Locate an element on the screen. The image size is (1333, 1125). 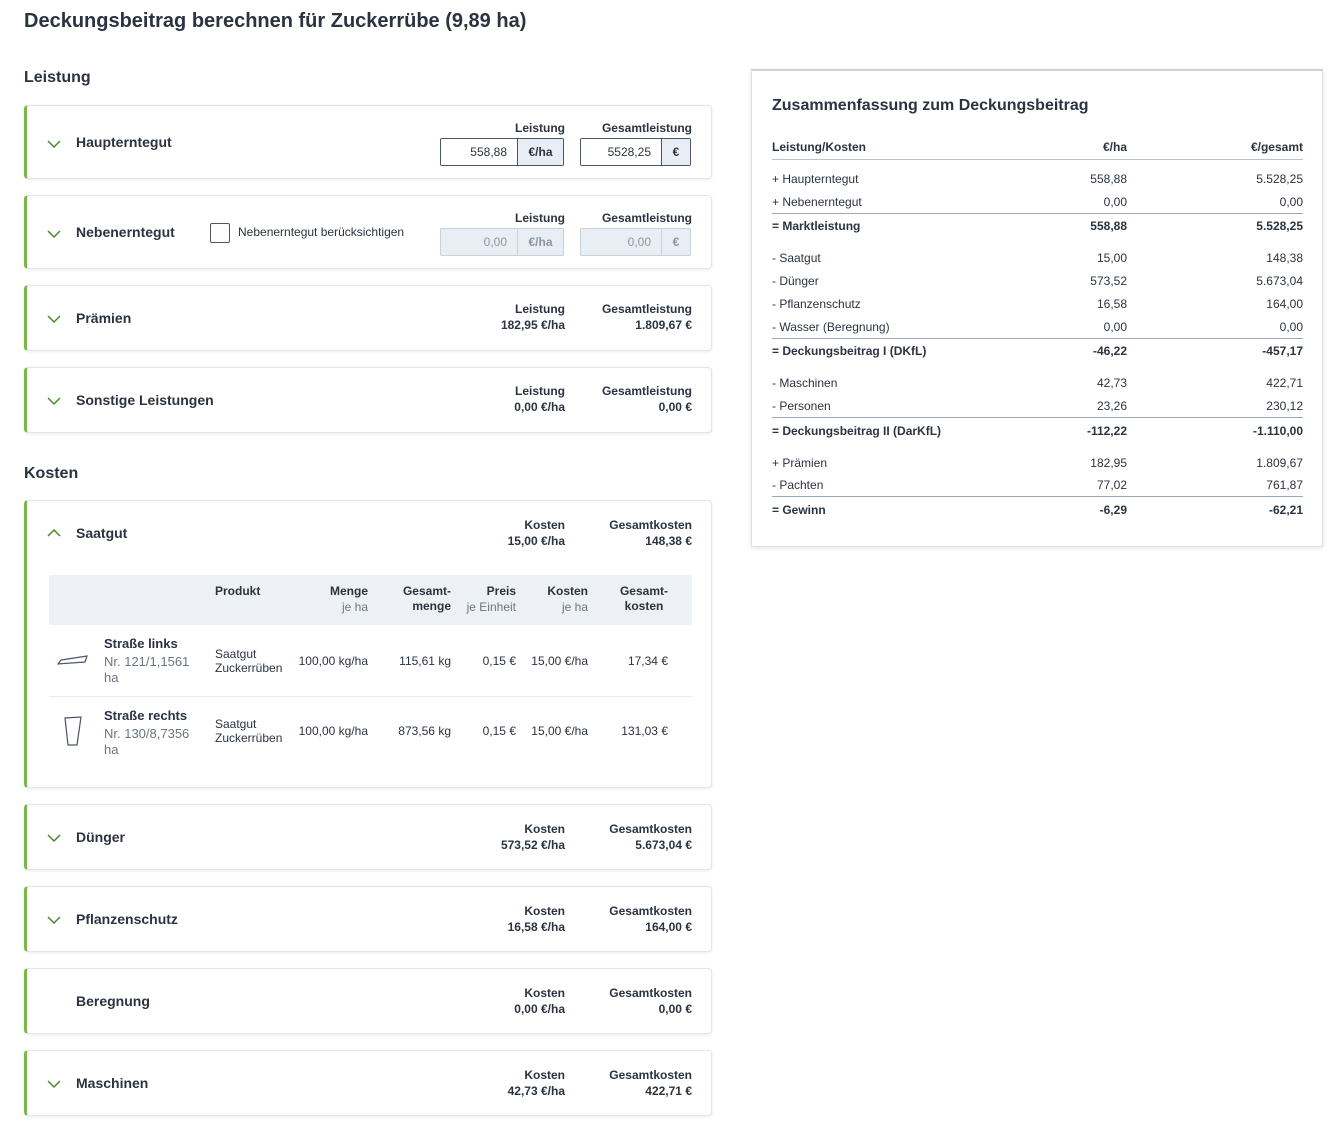
leistung-input-group-disabled: 0,00 €/ha is located at coordinates (502, 242).